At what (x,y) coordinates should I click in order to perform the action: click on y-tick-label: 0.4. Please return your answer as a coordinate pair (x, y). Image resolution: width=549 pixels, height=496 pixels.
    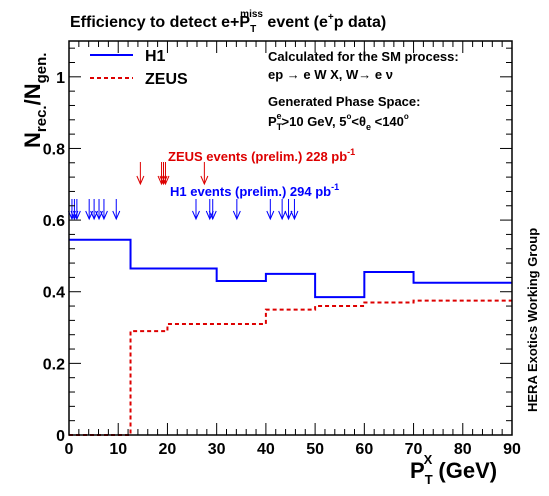
    Looking at the image, I should click on (54, 293).